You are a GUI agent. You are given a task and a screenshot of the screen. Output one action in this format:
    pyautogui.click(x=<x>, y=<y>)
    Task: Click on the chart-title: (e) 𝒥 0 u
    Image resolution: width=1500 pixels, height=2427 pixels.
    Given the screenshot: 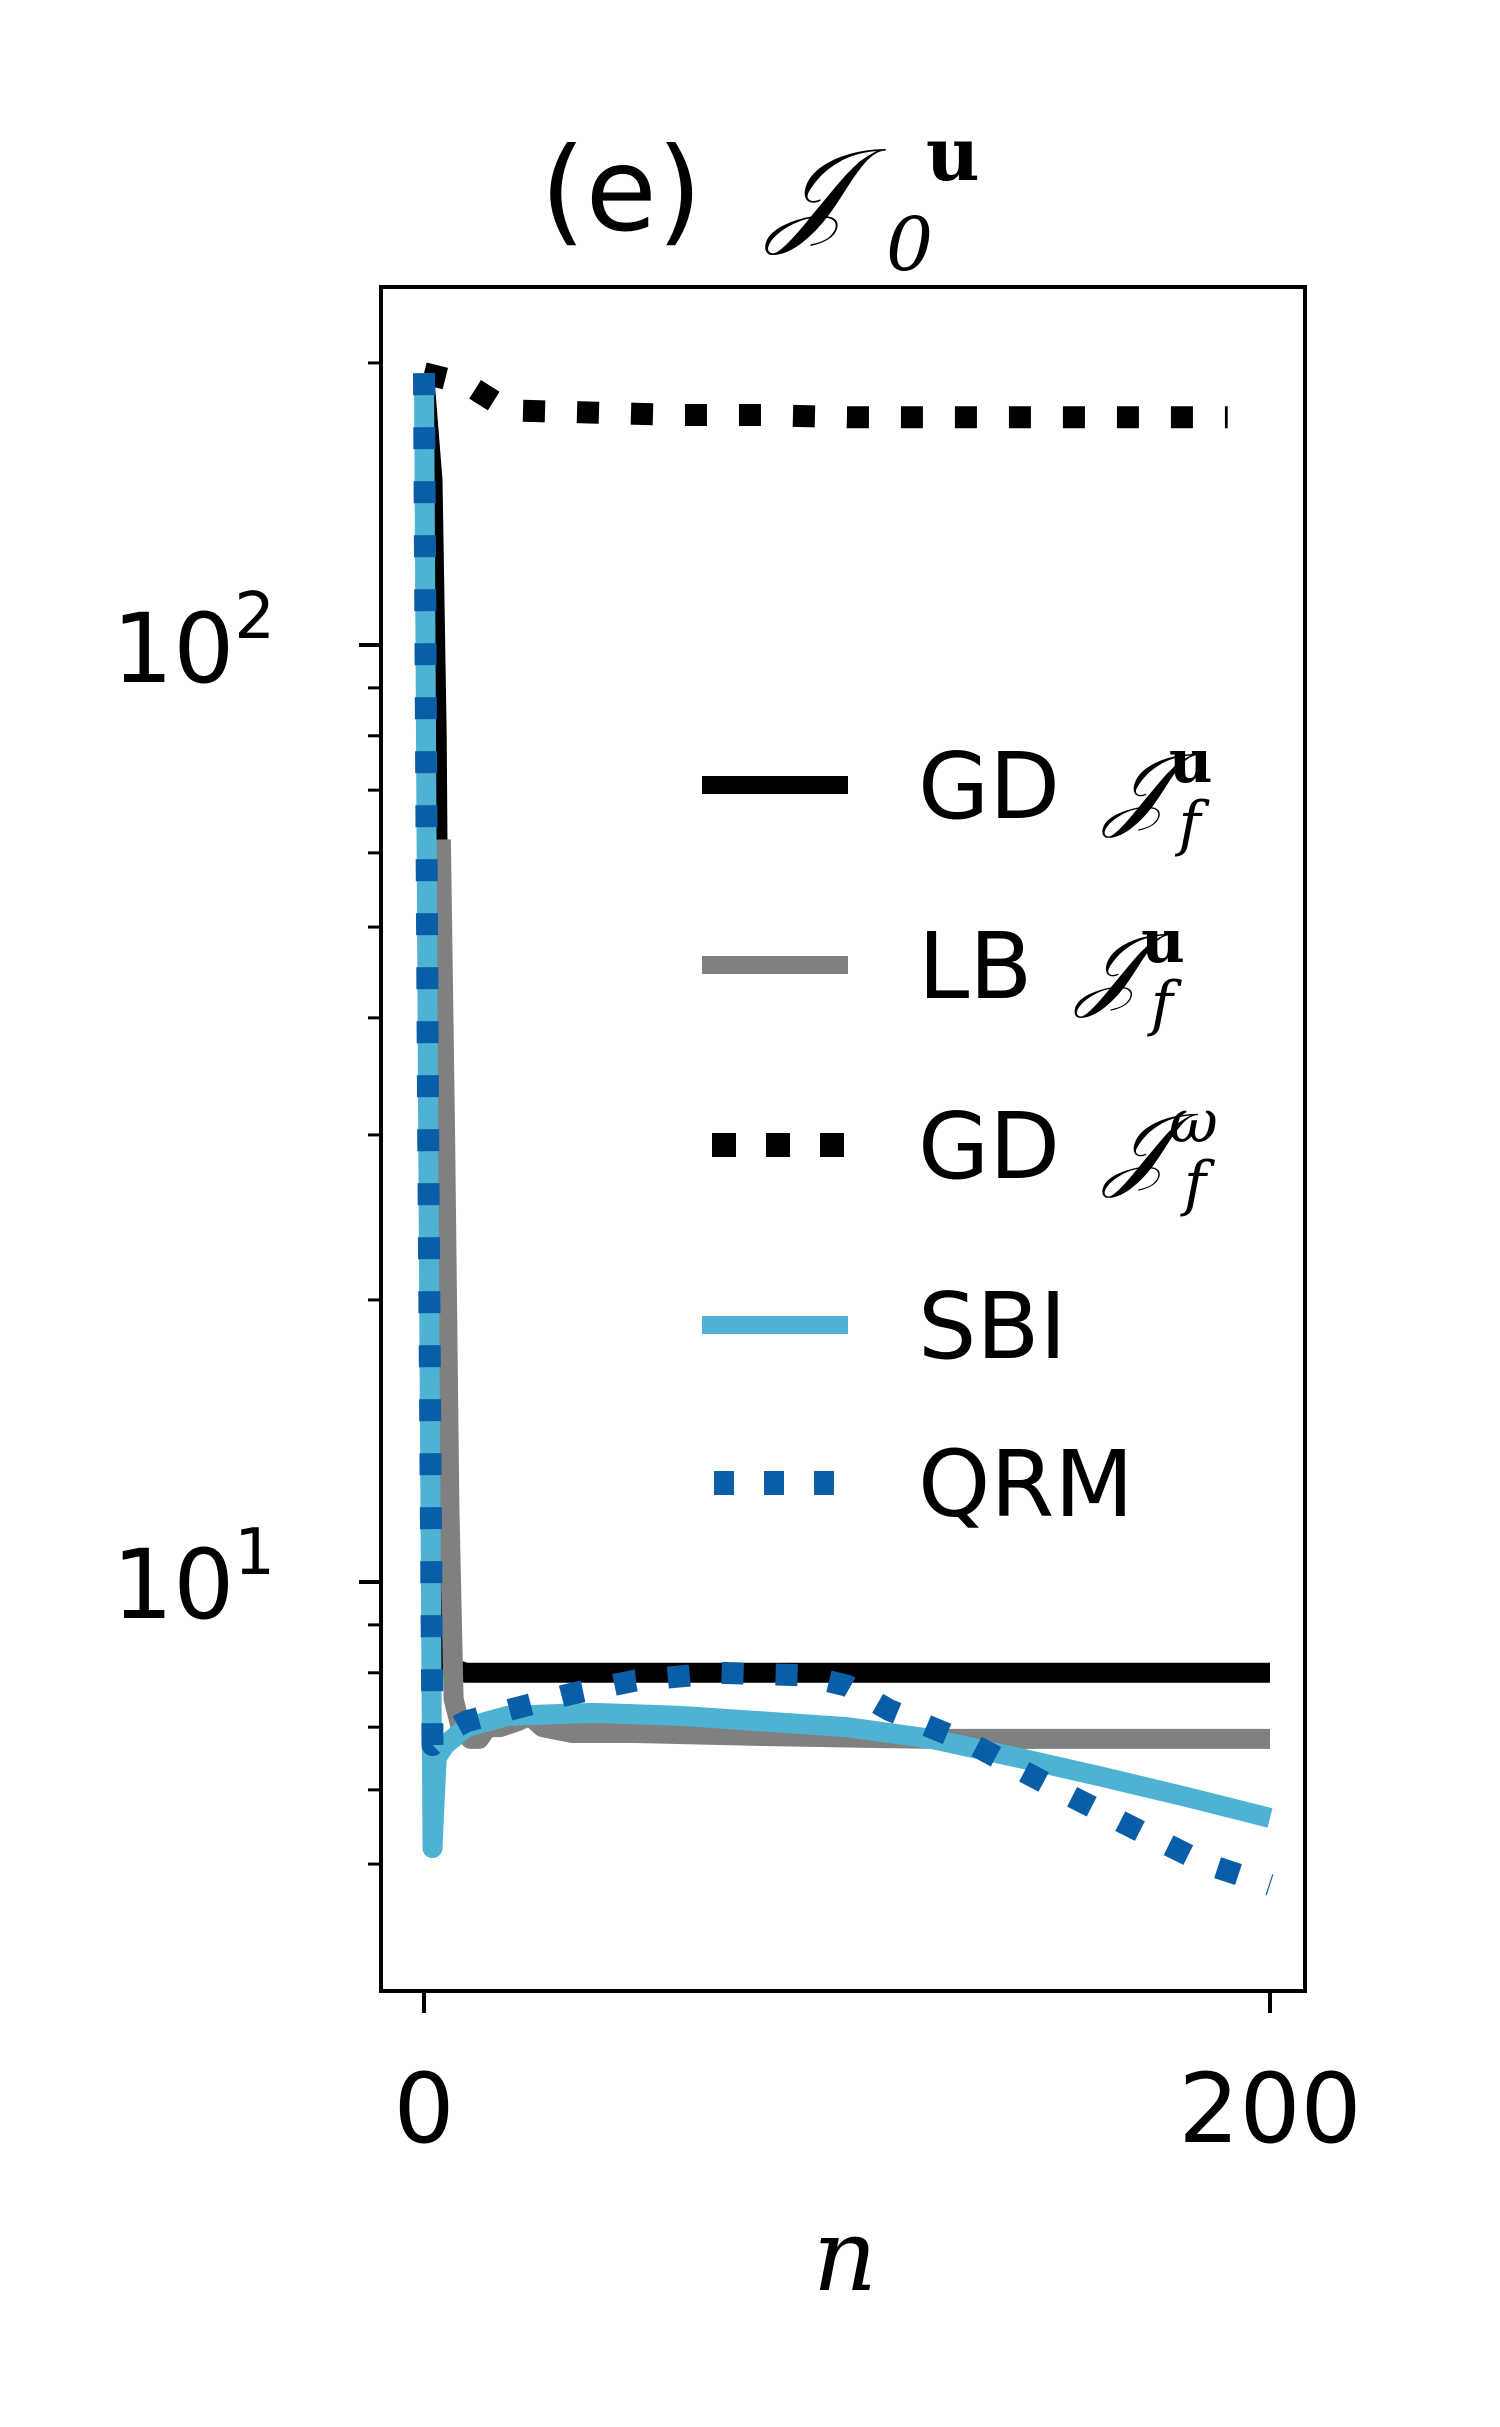 What is the action you would take?
    pyautogui.click(x=759, y=205)
    